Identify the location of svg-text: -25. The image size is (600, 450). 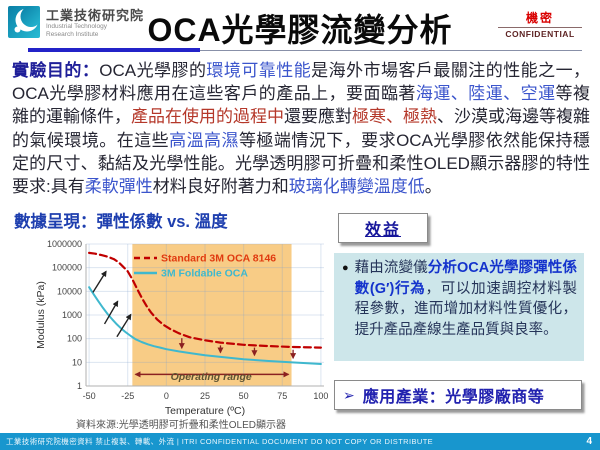
(127, 396).